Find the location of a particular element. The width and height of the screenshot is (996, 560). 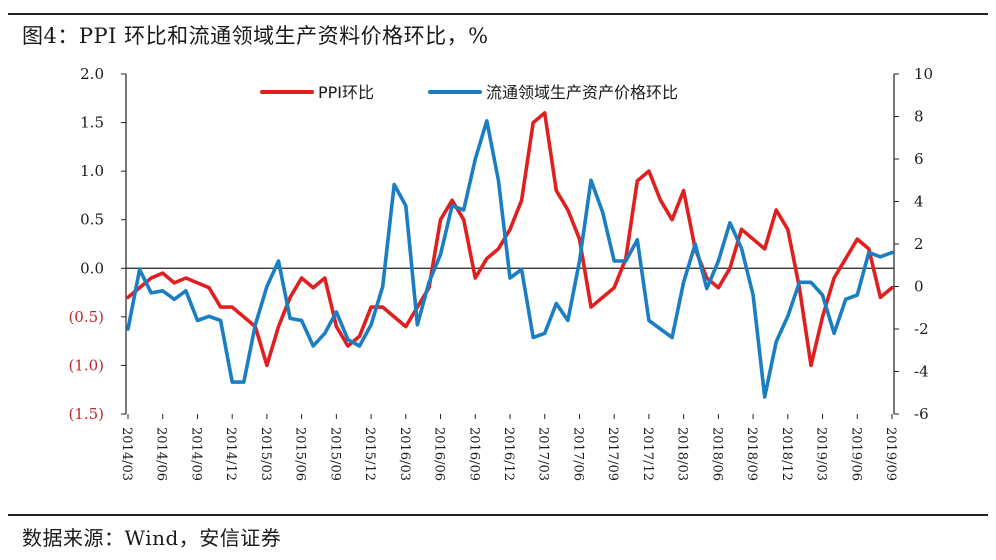

x-tick-label: 2018/09 is located at coordinates (751, 454).